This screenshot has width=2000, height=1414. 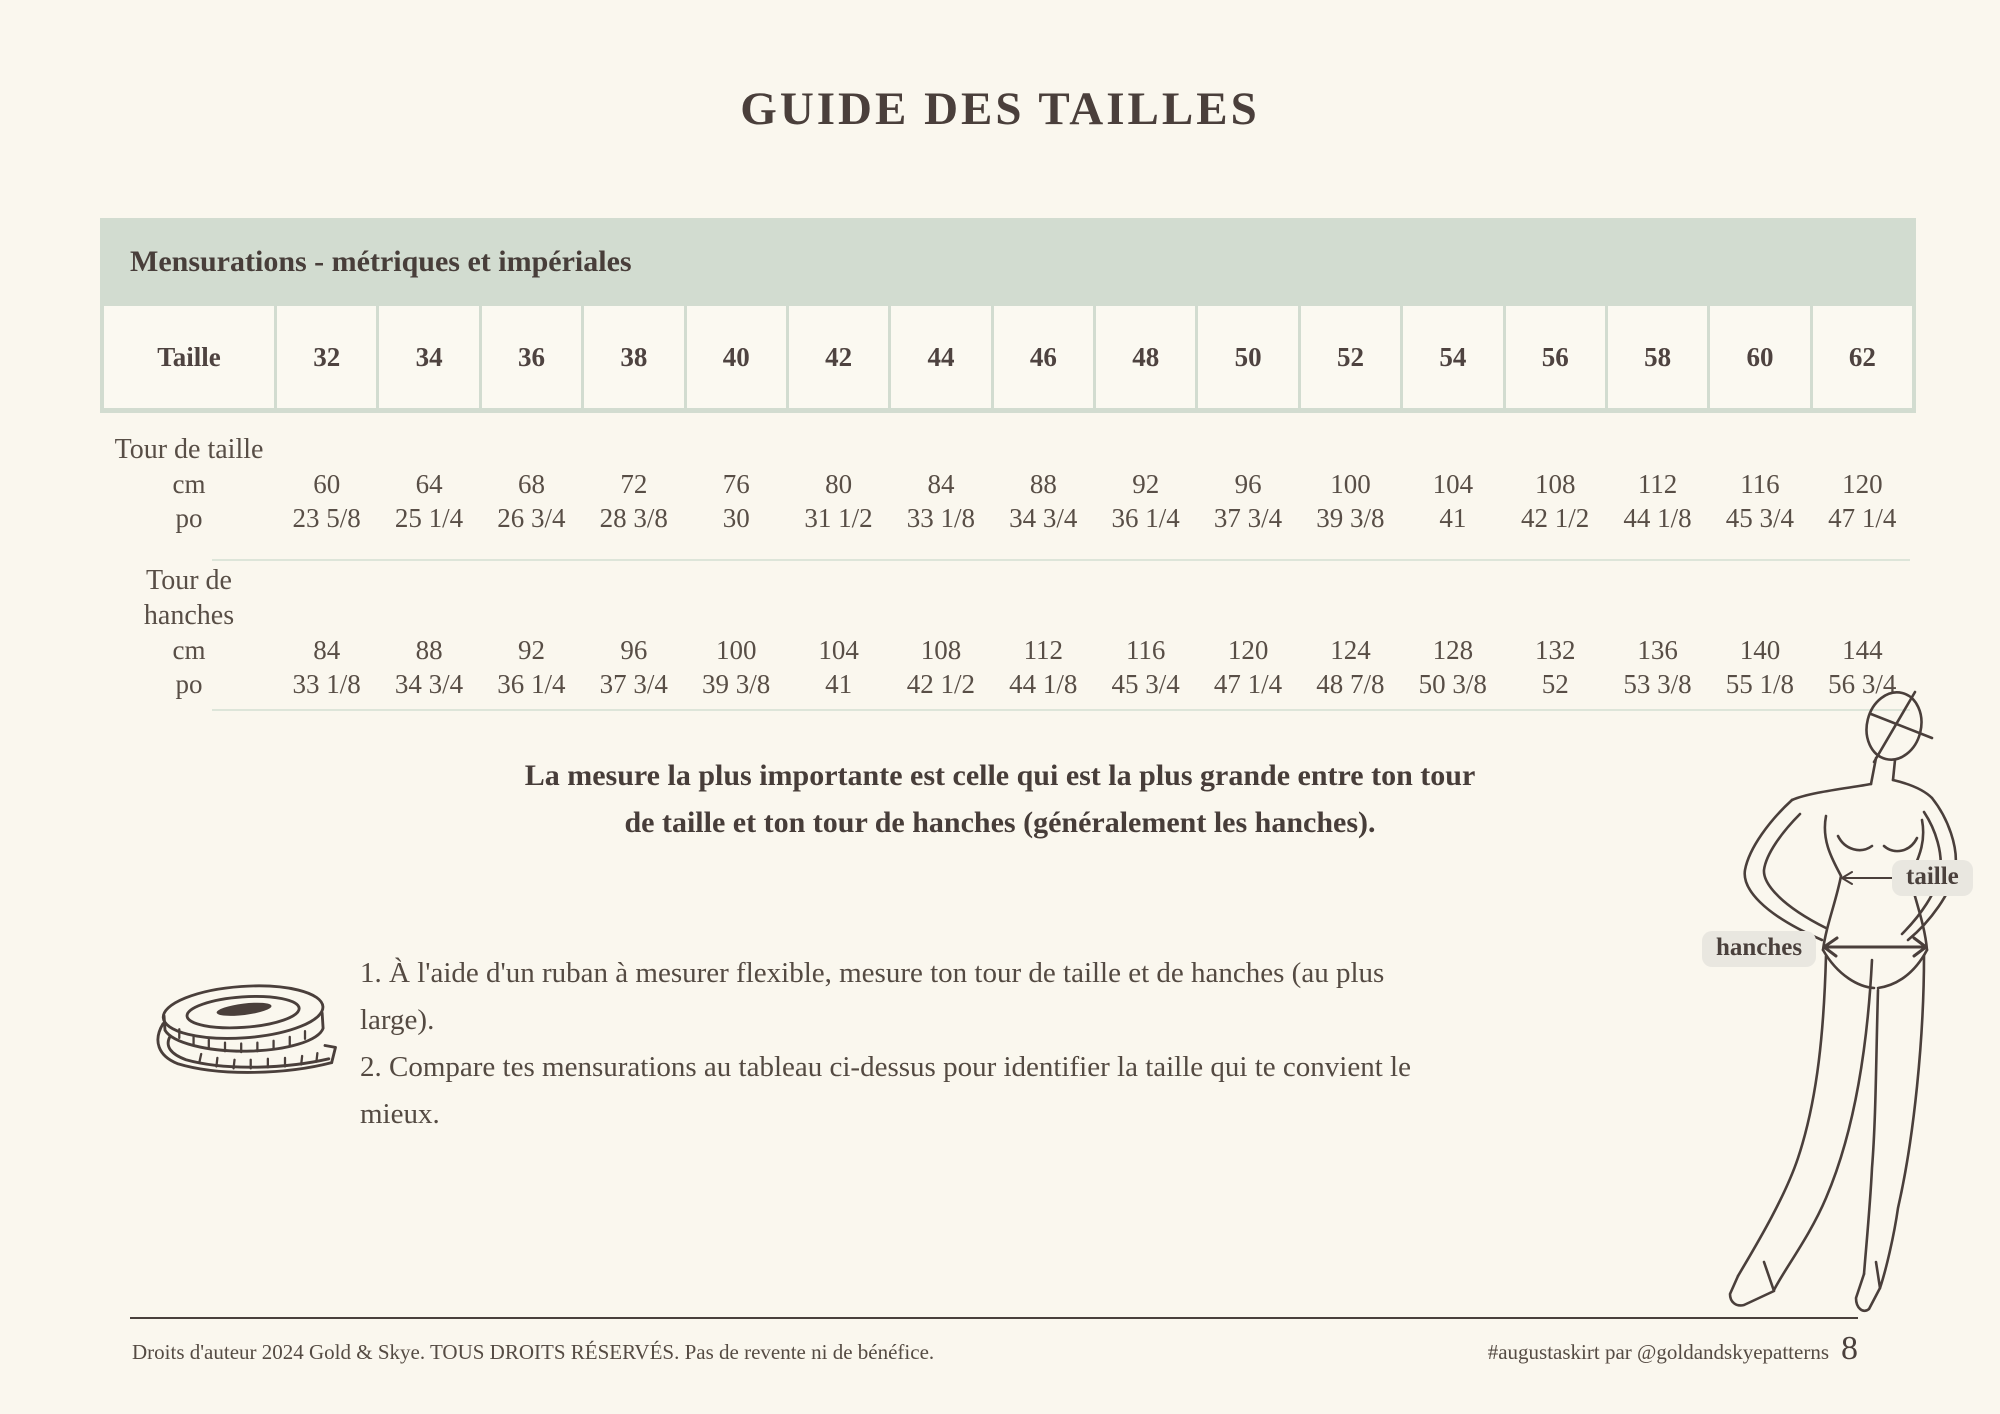 What do you see at coordinates (189, 598) in the screenshot?
I see `hips-section-label: Tour de hanches` at bounding box center [189, 598].